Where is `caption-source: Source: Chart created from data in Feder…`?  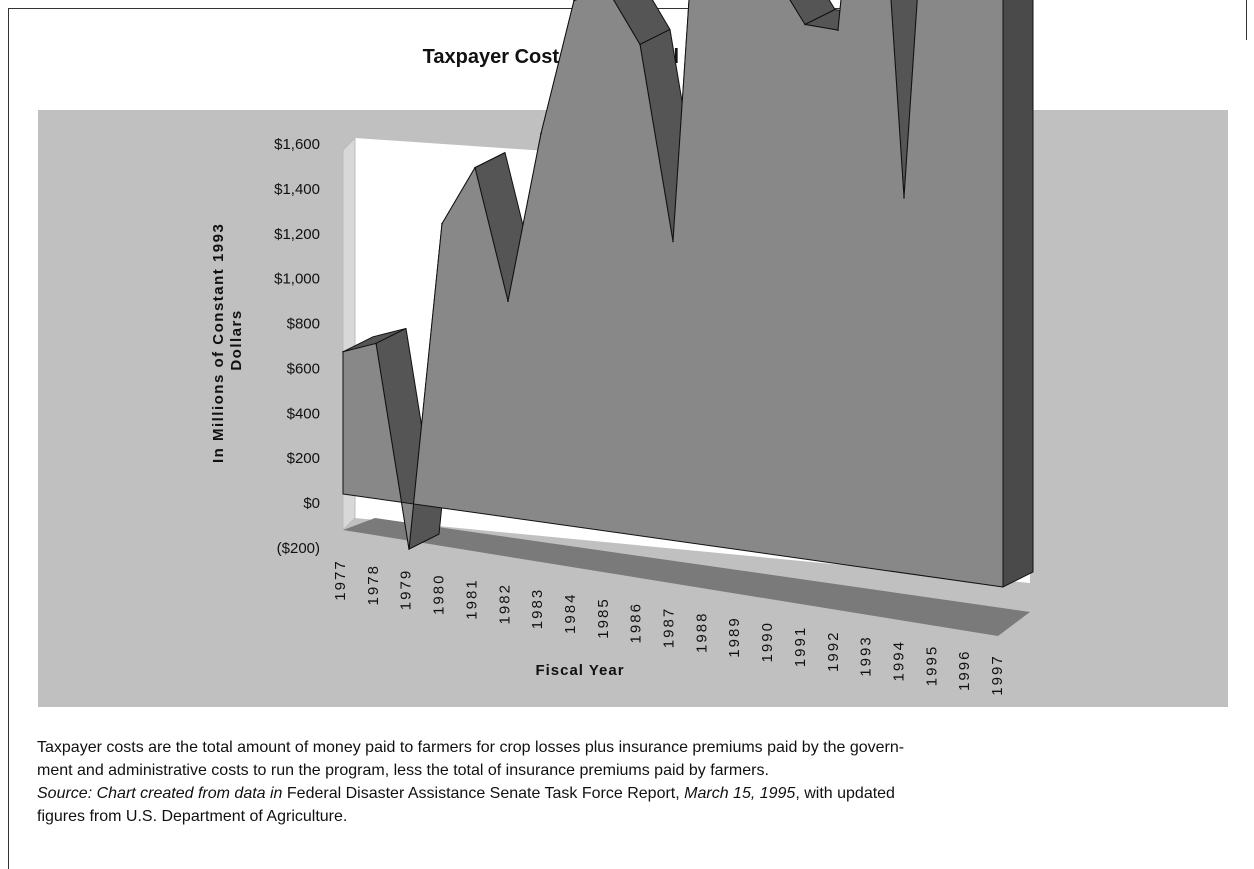 caption-source: Source: Chart created from data in Feder… is located at coordinates (632, 805).